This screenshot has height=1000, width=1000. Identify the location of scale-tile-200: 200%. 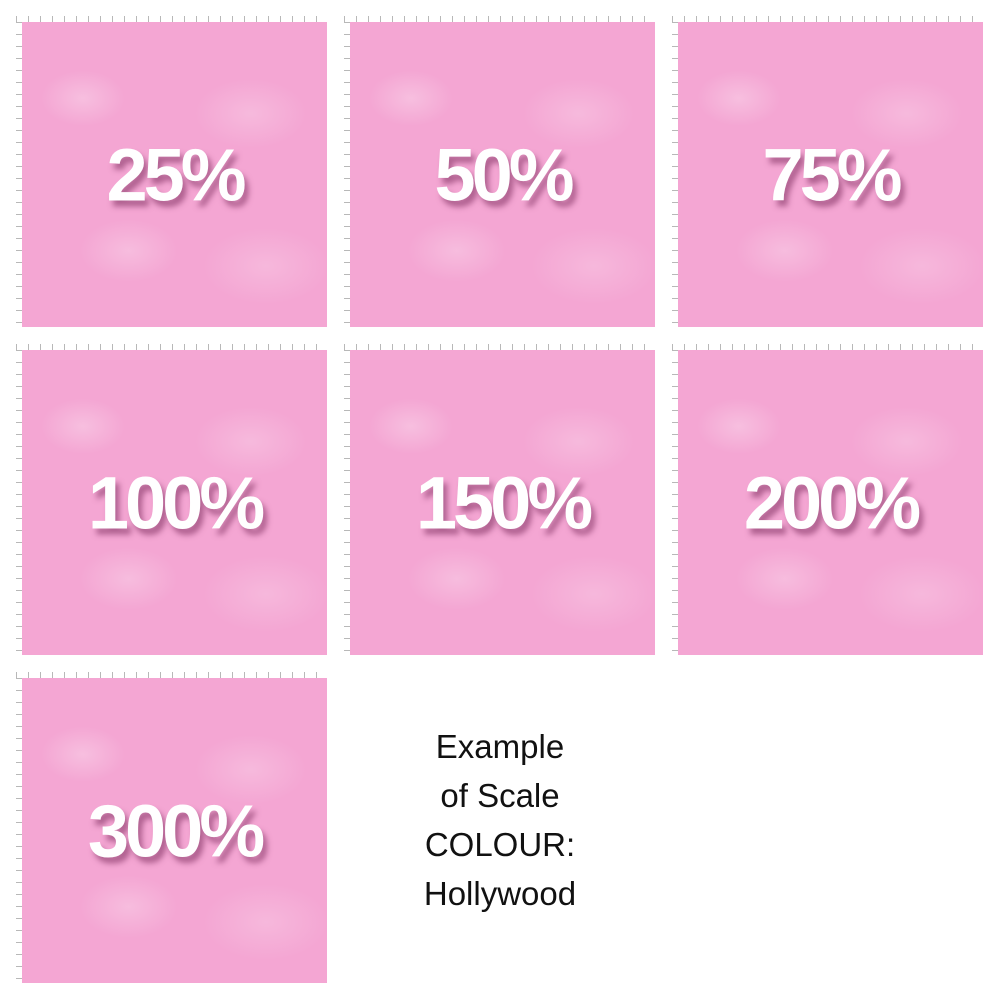
(827, 499).